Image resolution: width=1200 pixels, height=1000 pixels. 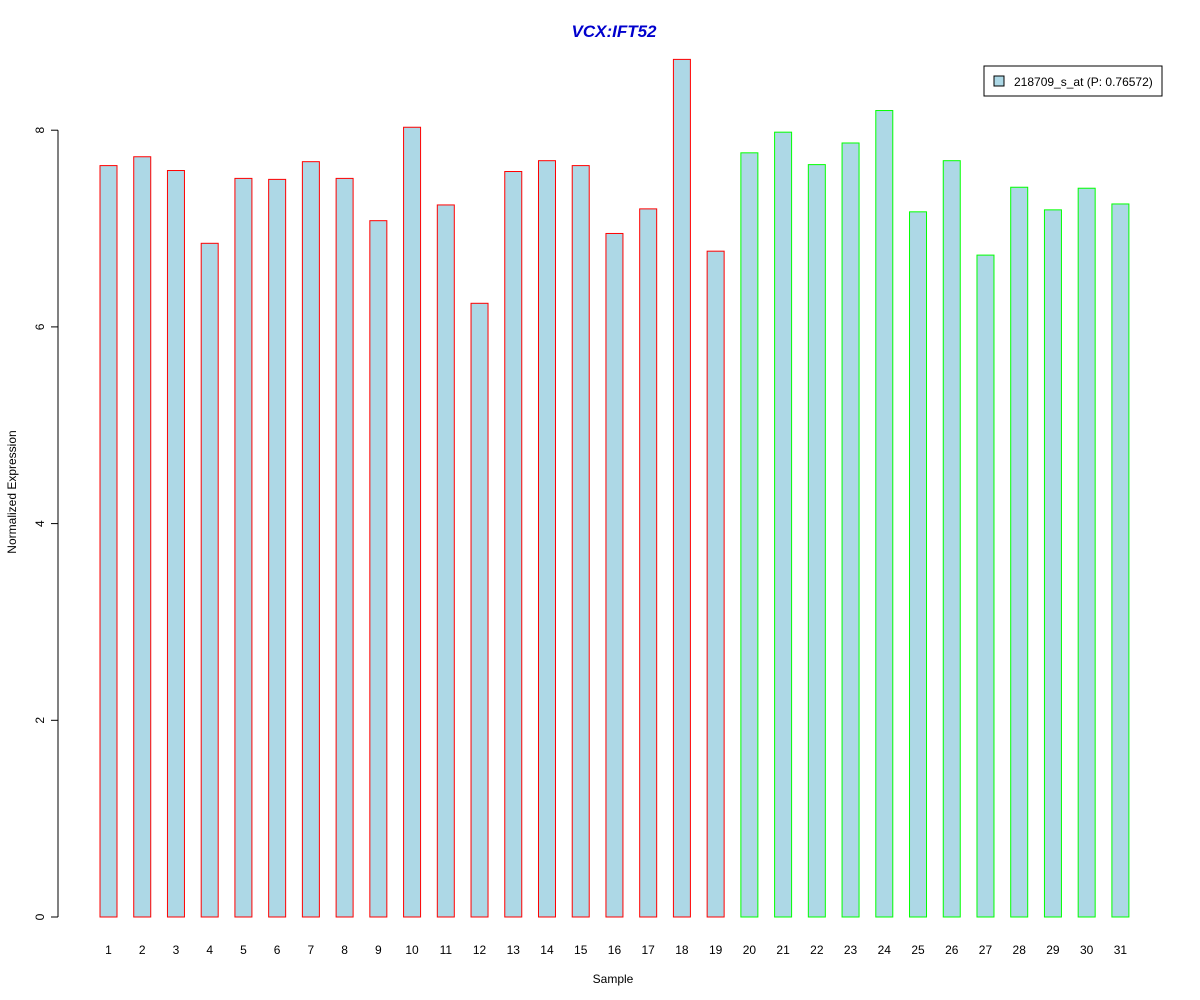 What do you see at coordinates (1020, 950) in the screenshot?
I see `x-tick-label: 28` at bounding box center [1020, 950].